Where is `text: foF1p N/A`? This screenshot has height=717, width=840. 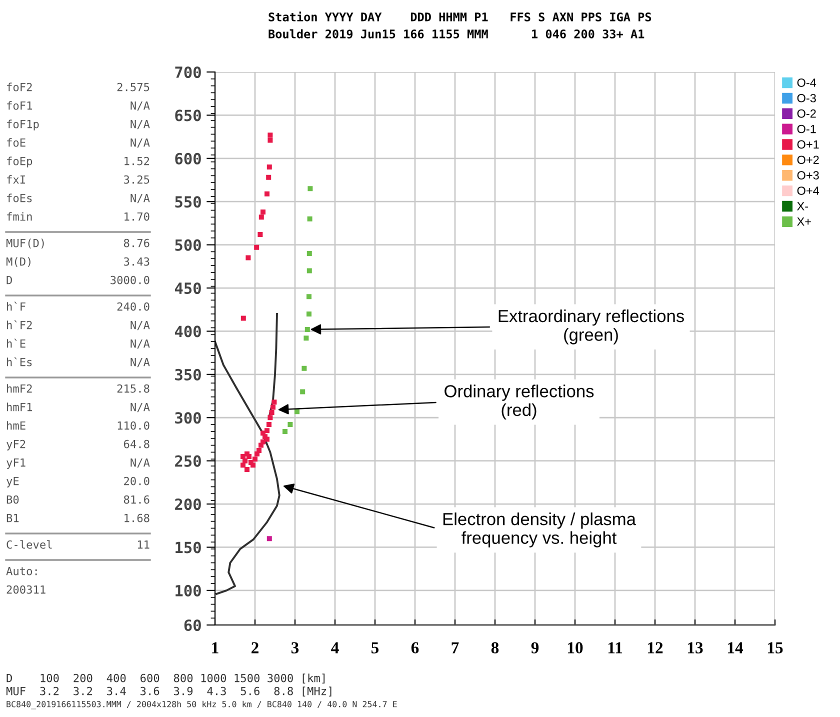
text: foF1p N/A is located at coordinates (78, 125).